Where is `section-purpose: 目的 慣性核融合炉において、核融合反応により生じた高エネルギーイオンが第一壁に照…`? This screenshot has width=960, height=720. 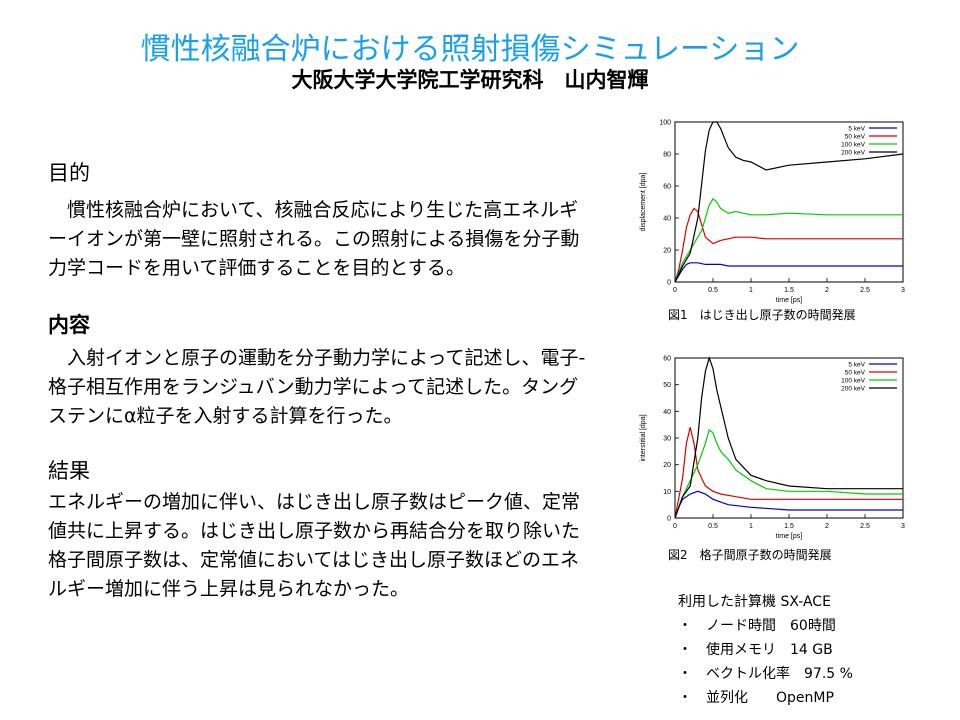 section-purpose: 目的 慣性核融合炉において、核融合反応により生じた高エネルギーイオンが第一壁に照… is located at coordinates (320, 220).